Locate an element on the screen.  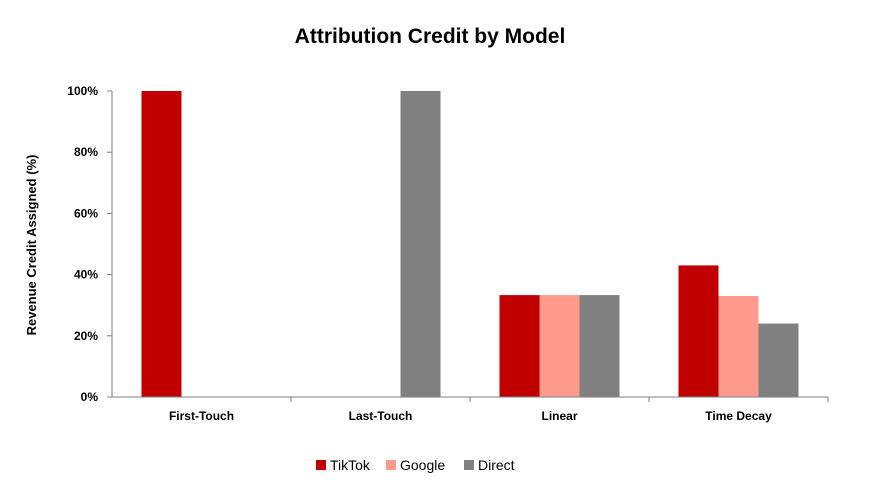
bar-tiktok-time-decay is located at coordinates (698, 331).